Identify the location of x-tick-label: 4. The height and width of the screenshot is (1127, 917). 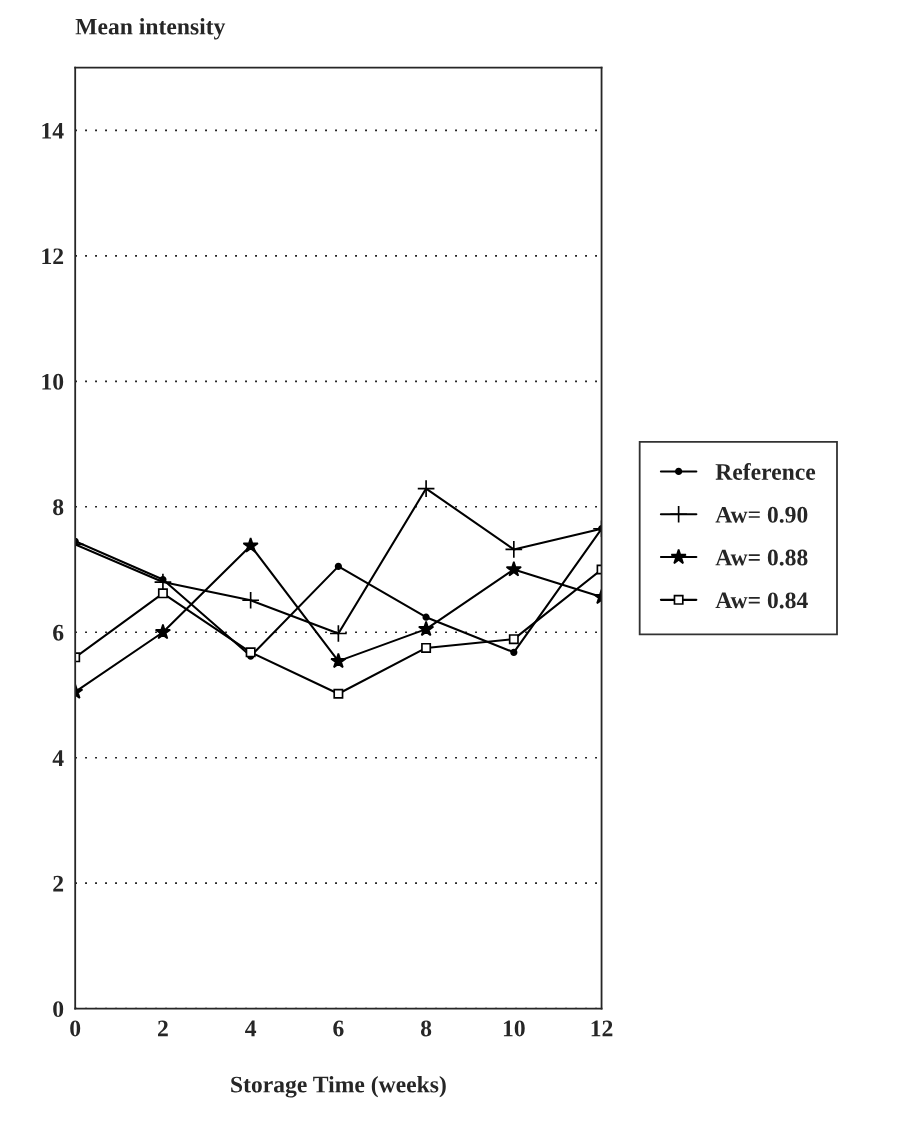
(251, 1028).